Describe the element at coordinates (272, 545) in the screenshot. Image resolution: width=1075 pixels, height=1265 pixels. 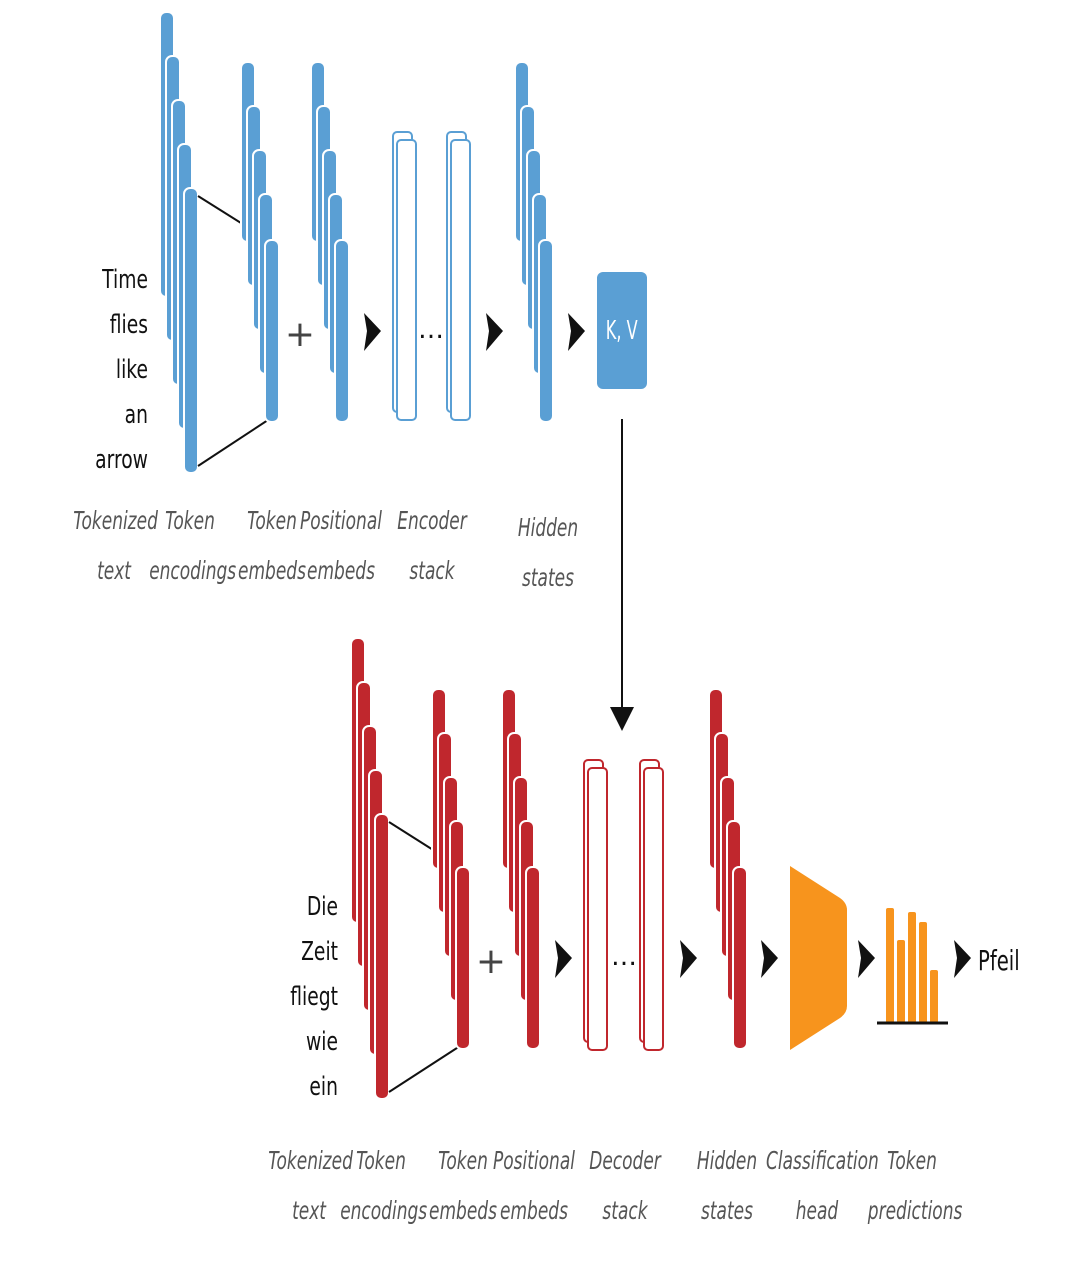
I see `encoder-caption-token-embeds: Token embeds` at that location.